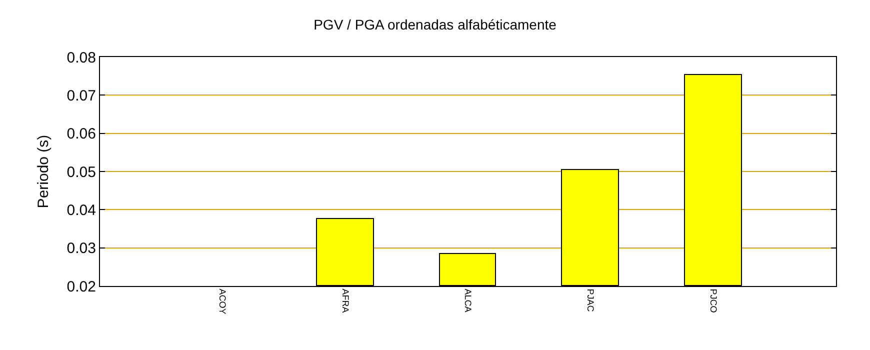 The image size is (870, 350). I want to click on y-tick-label: 0.06, so click(81, 134).